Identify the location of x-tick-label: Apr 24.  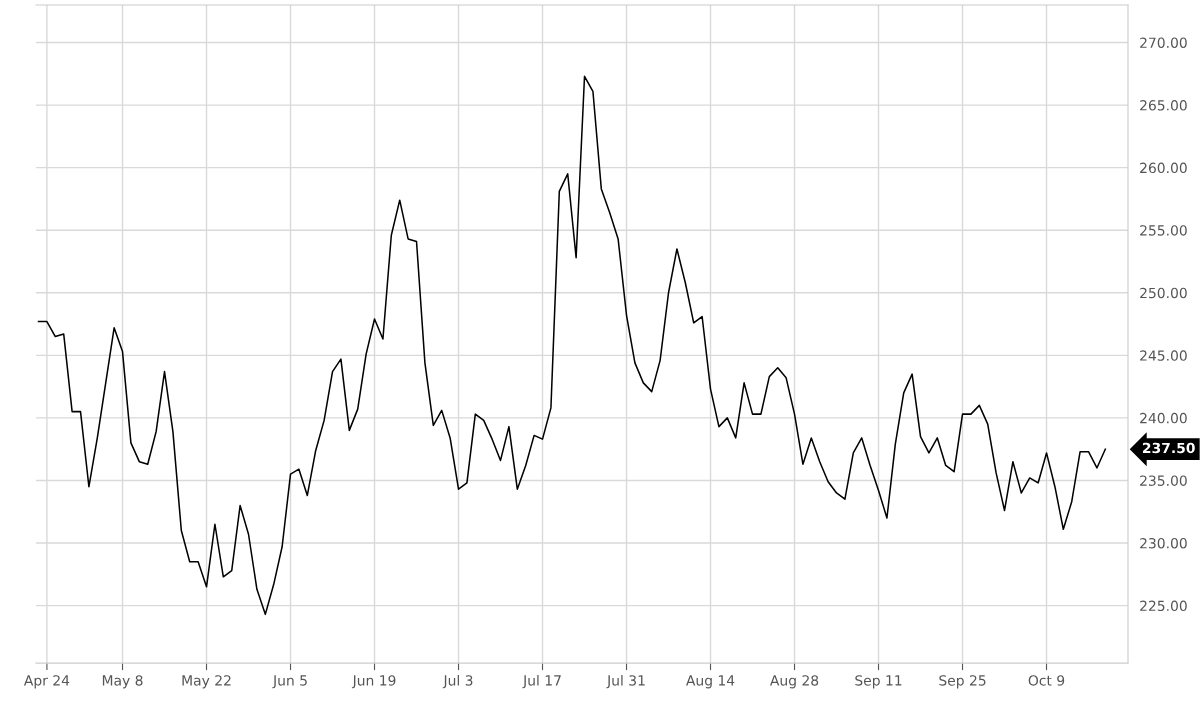
(46, 682).